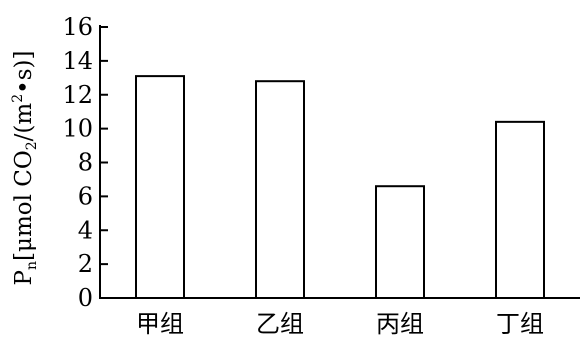 The width and height of the screenshot is (585, 344). What do you see at coordinates (24, 205) in the screenshot?
I see `y-axis-unit-open: [μmol CO` at bounding box center [24, 205].